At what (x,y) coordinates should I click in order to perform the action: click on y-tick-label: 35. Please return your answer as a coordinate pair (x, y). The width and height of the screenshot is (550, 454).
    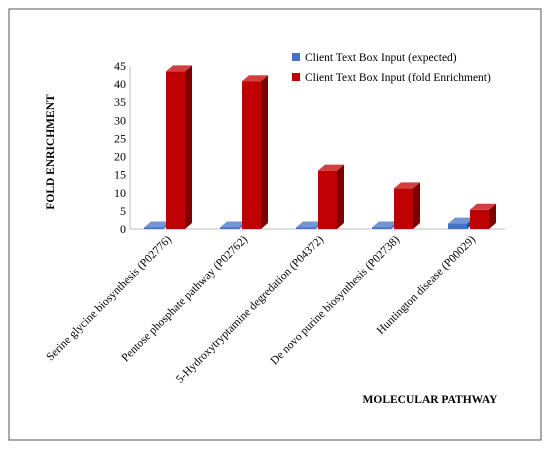
    Looking at the image, I should click on (120, 102).